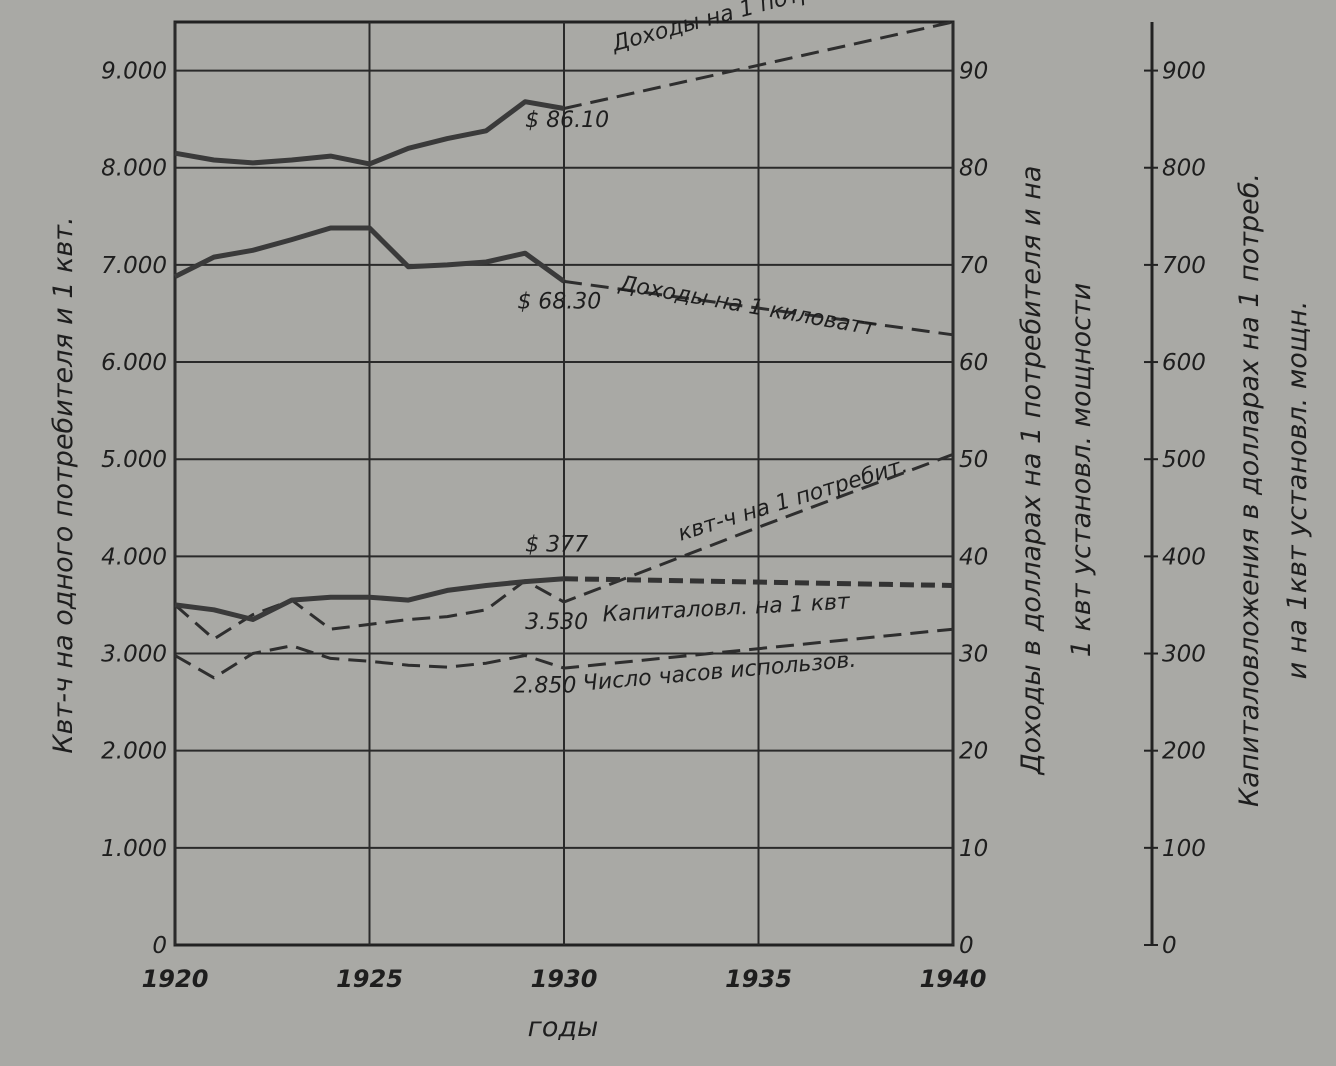 The width and height of the screenshot is (1336, 1066). I want to click on x-tick-label: 1935, so click(758, 979).